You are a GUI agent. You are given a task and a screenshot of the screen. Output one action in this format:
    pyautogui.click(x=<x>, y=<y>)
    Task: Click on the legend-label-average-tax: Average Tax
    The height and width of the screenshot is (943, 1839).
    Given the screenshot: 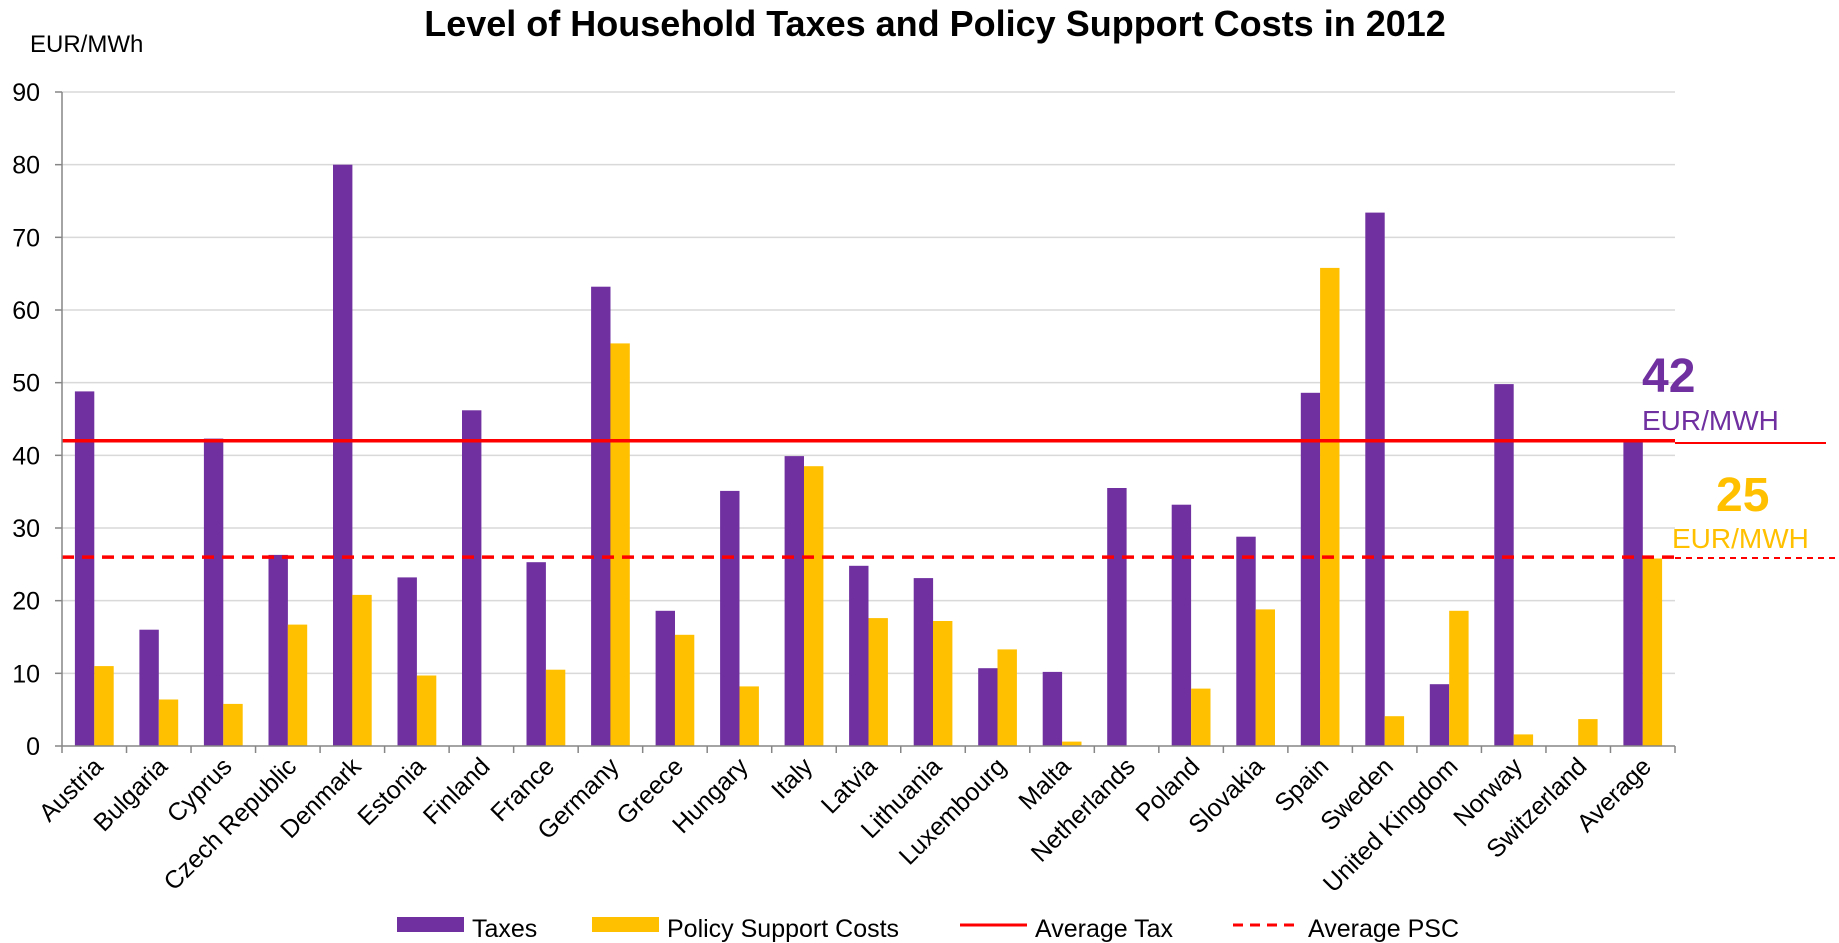 What is the action you would take?
    pyautogui.click(x=1104, y=929)
    